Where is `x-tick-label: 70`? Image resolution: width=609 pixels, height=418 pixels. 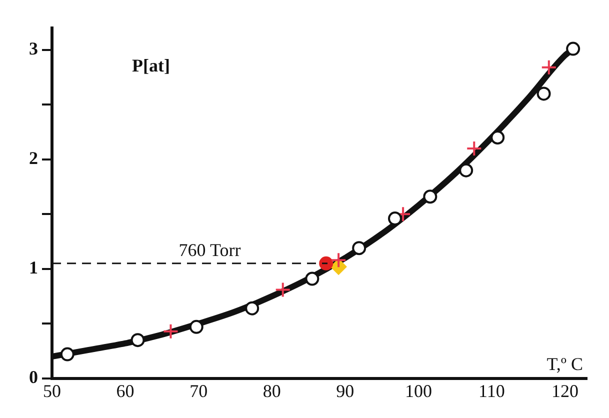
x-tick-label: 70 is located at coordinates (199, 390).